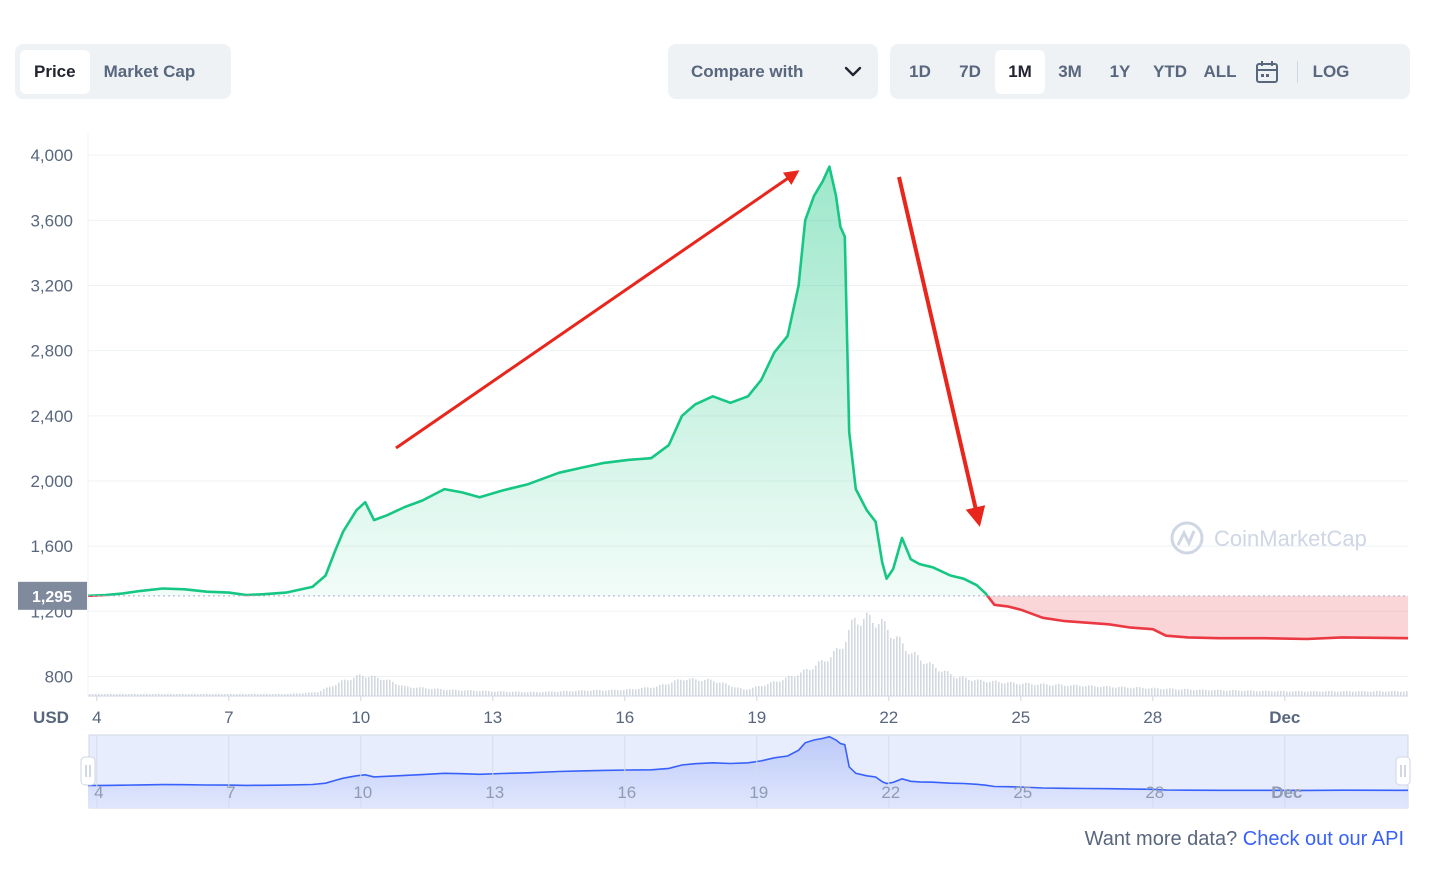 This screenshot has width=1432, height=875. What do you see at coordinates (773, 71) in the screenshot?
I see `compare-with-dropdown: Compare with` at bounding box center [773, 71].